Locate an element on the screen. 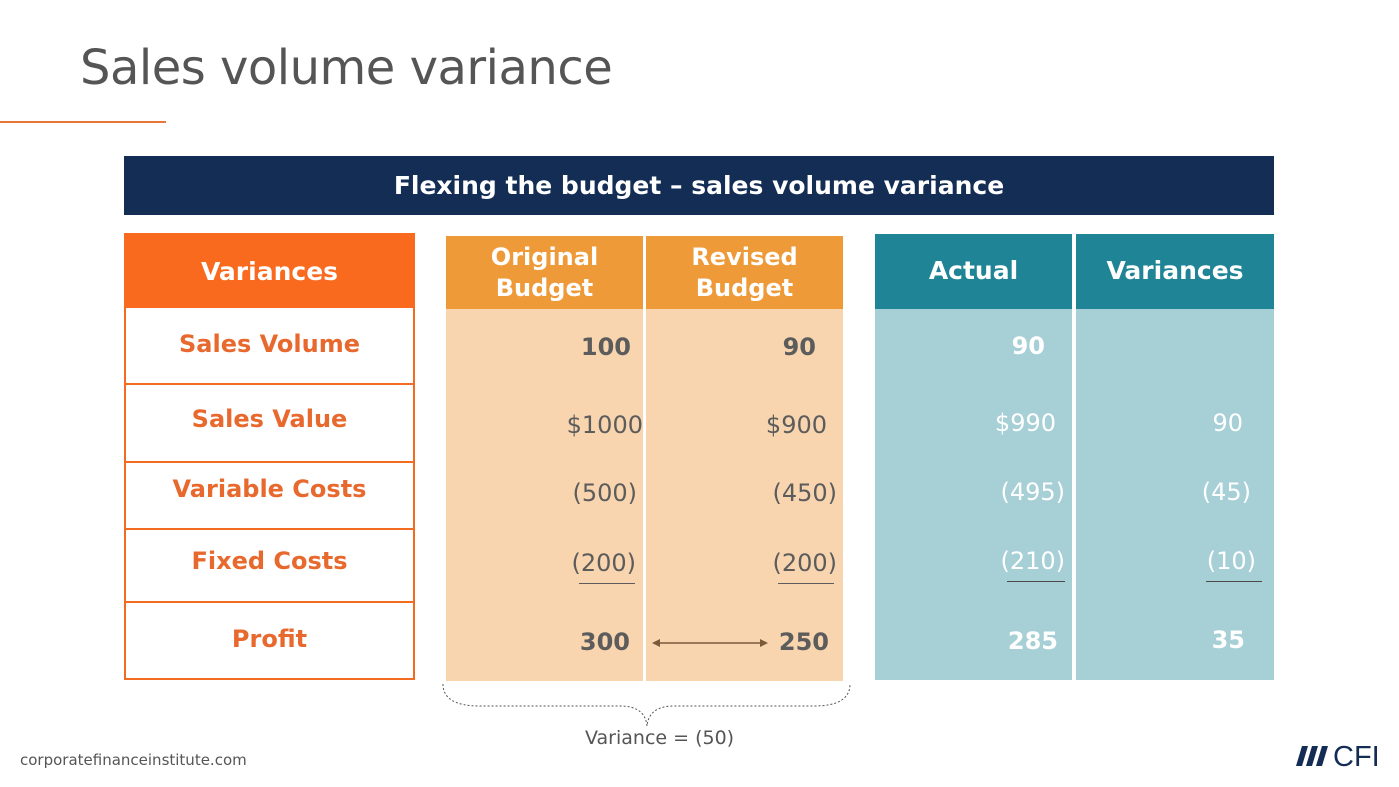 The height and width of the screenshot is (787, 1399). revised-fixed-costs: (200) is located at coordinates (804, 563).